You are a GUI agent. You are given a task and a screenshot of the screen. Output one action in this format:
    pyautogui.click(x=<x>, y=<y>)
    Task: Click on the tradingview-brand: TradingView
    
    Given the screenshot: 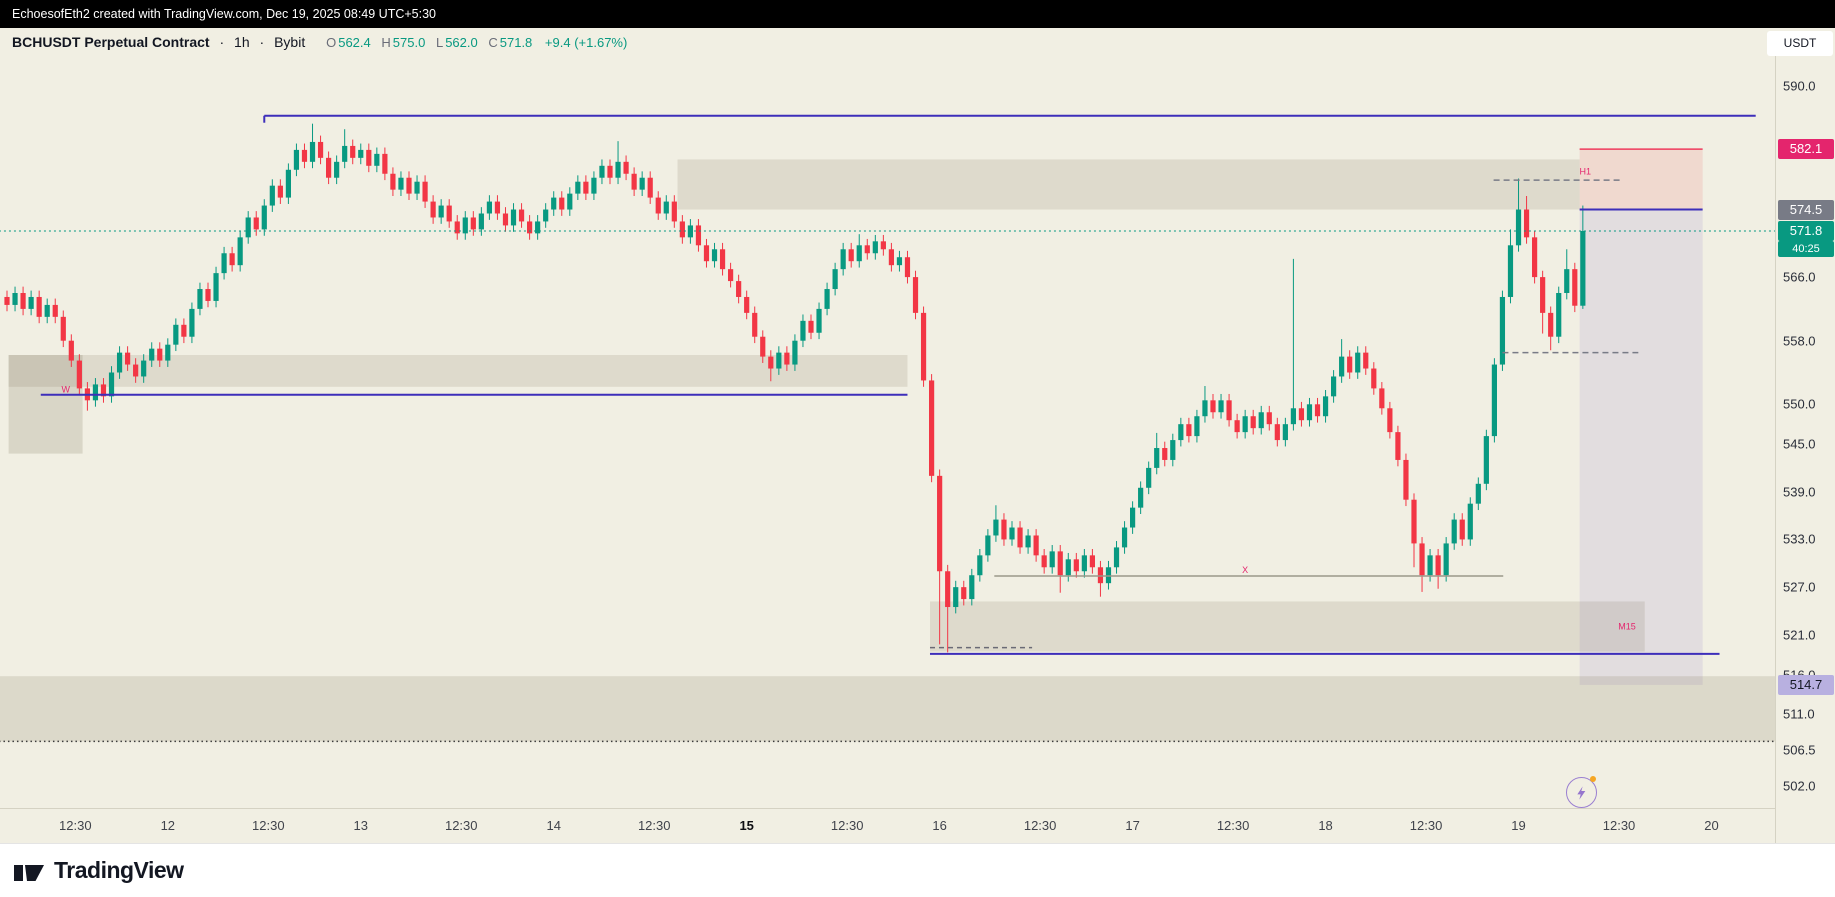 What is the action you would take?
    pyautogui.click(x=119, y=870)
    